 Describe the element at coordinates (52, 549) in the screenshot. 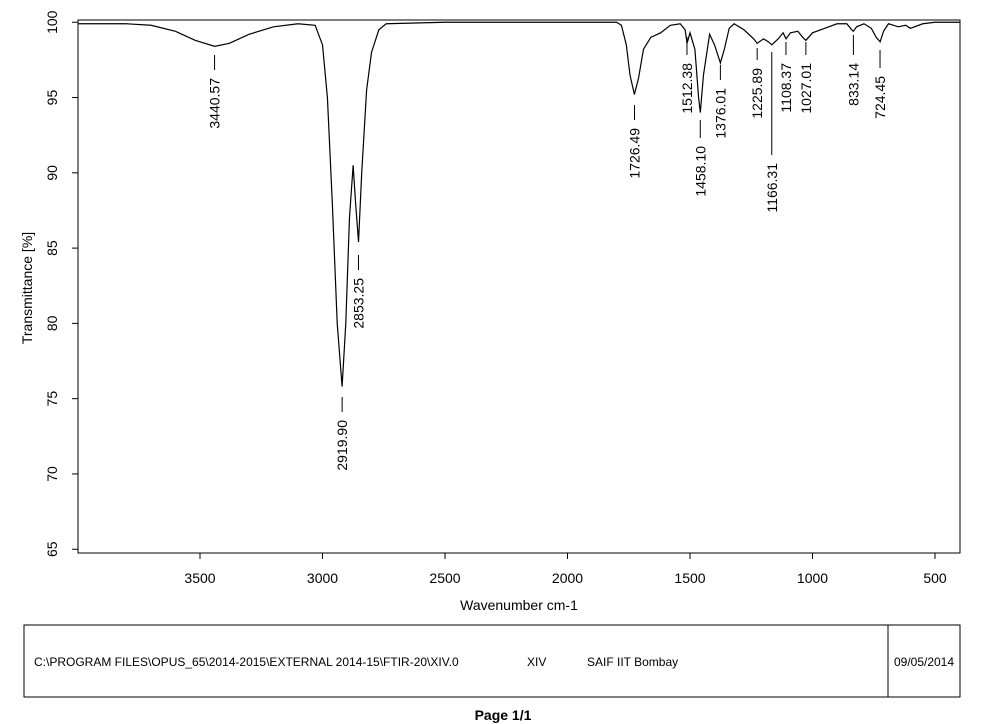

I see `y-tick-label: 65` at that location.